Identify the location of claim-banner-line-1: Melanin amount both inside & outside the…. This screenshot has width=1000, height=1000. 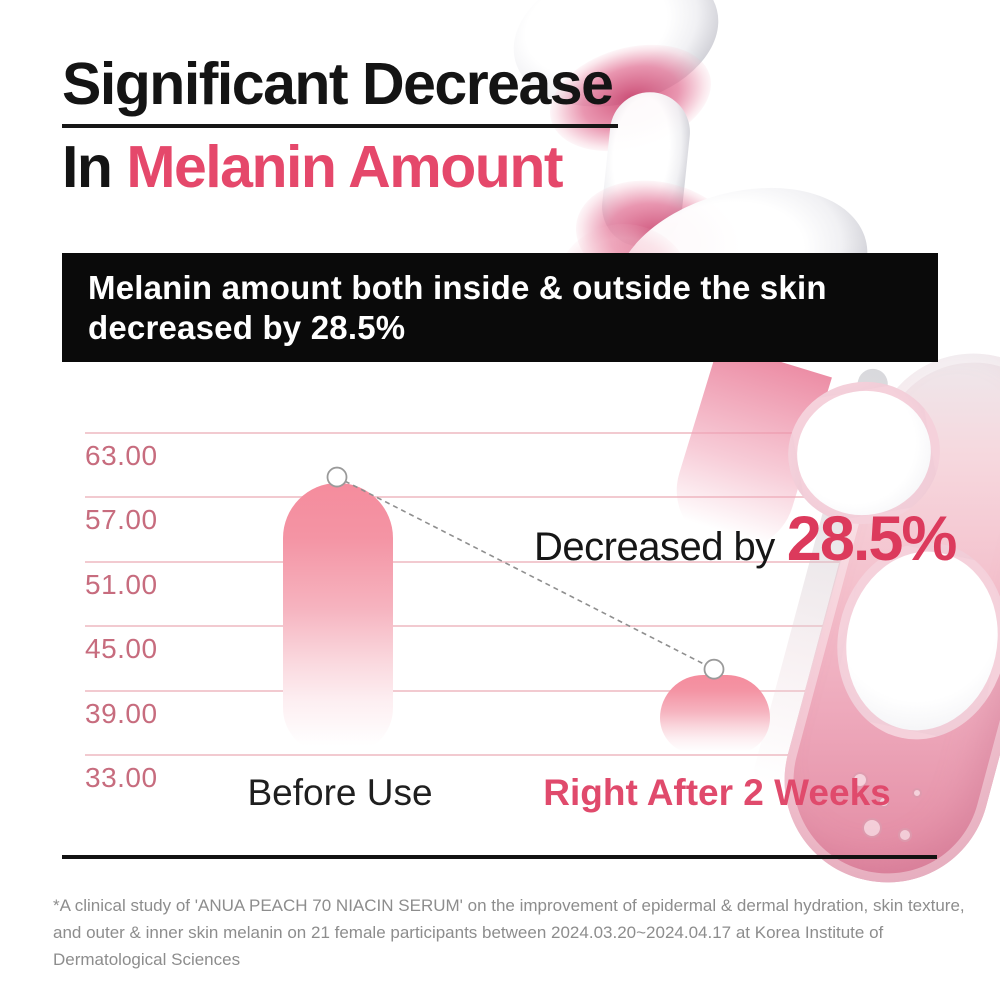
(457, 287).